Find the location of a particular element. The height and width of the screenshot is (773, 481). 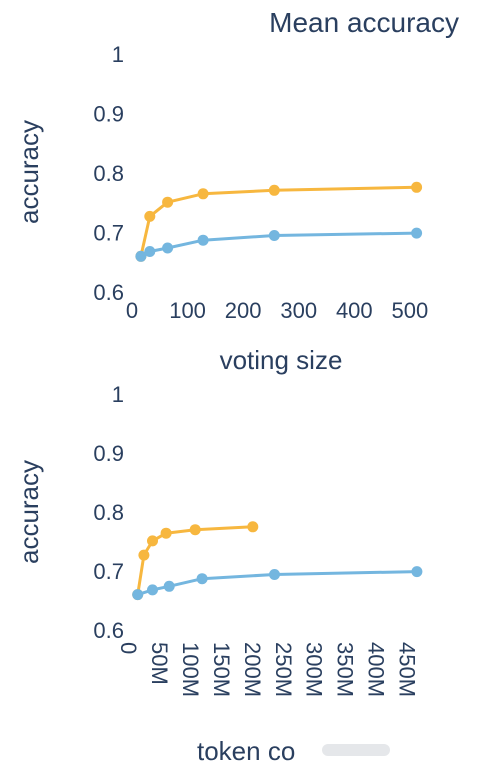

x-tick-label: 350M is located at coordinates (345, 669).